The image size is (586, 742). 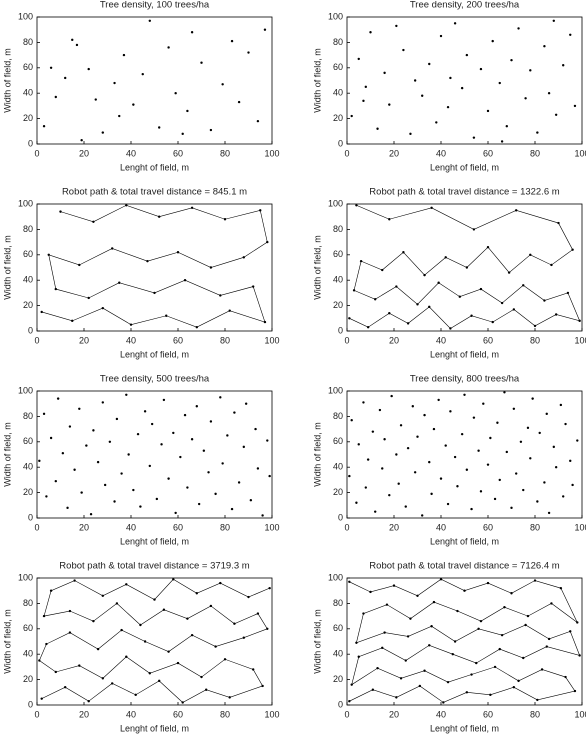 I want to click on robot-path, so click(x=465, y=266).